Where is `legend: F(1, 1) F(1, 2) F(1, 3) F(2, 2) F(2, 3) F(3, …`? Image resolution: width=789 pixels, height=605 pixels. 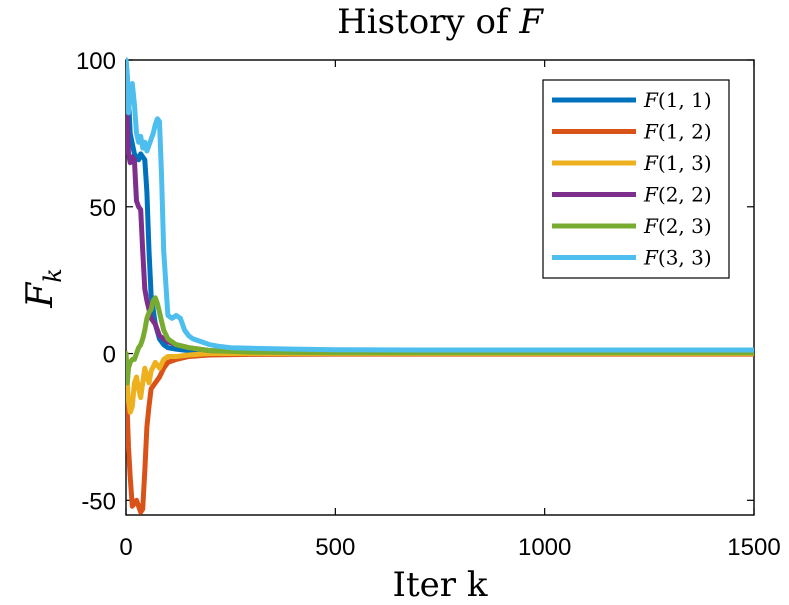 legend: F(1, 1) F(1, 2) F(1, 3) F(2, 2) F(2, 3) F(3, … is located at coordinates (636, 179).